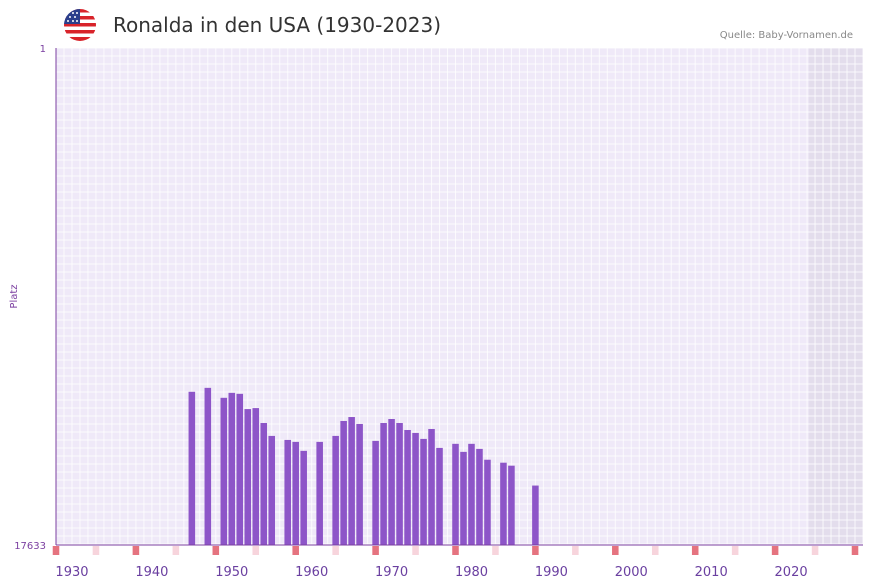 Image resolution: width=873 pixels, height=587 pixels. What do you see at coordinates (192, 468) in the screenshot?
I see `bar-1945` at bounding box center [192, 468].